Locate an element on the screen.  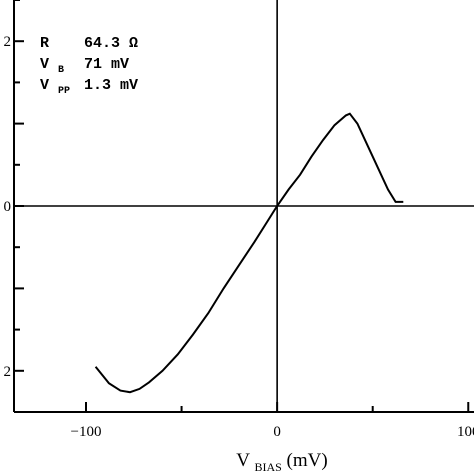
param-r: R 64.3 Ω is located at coordinates (89, 43).